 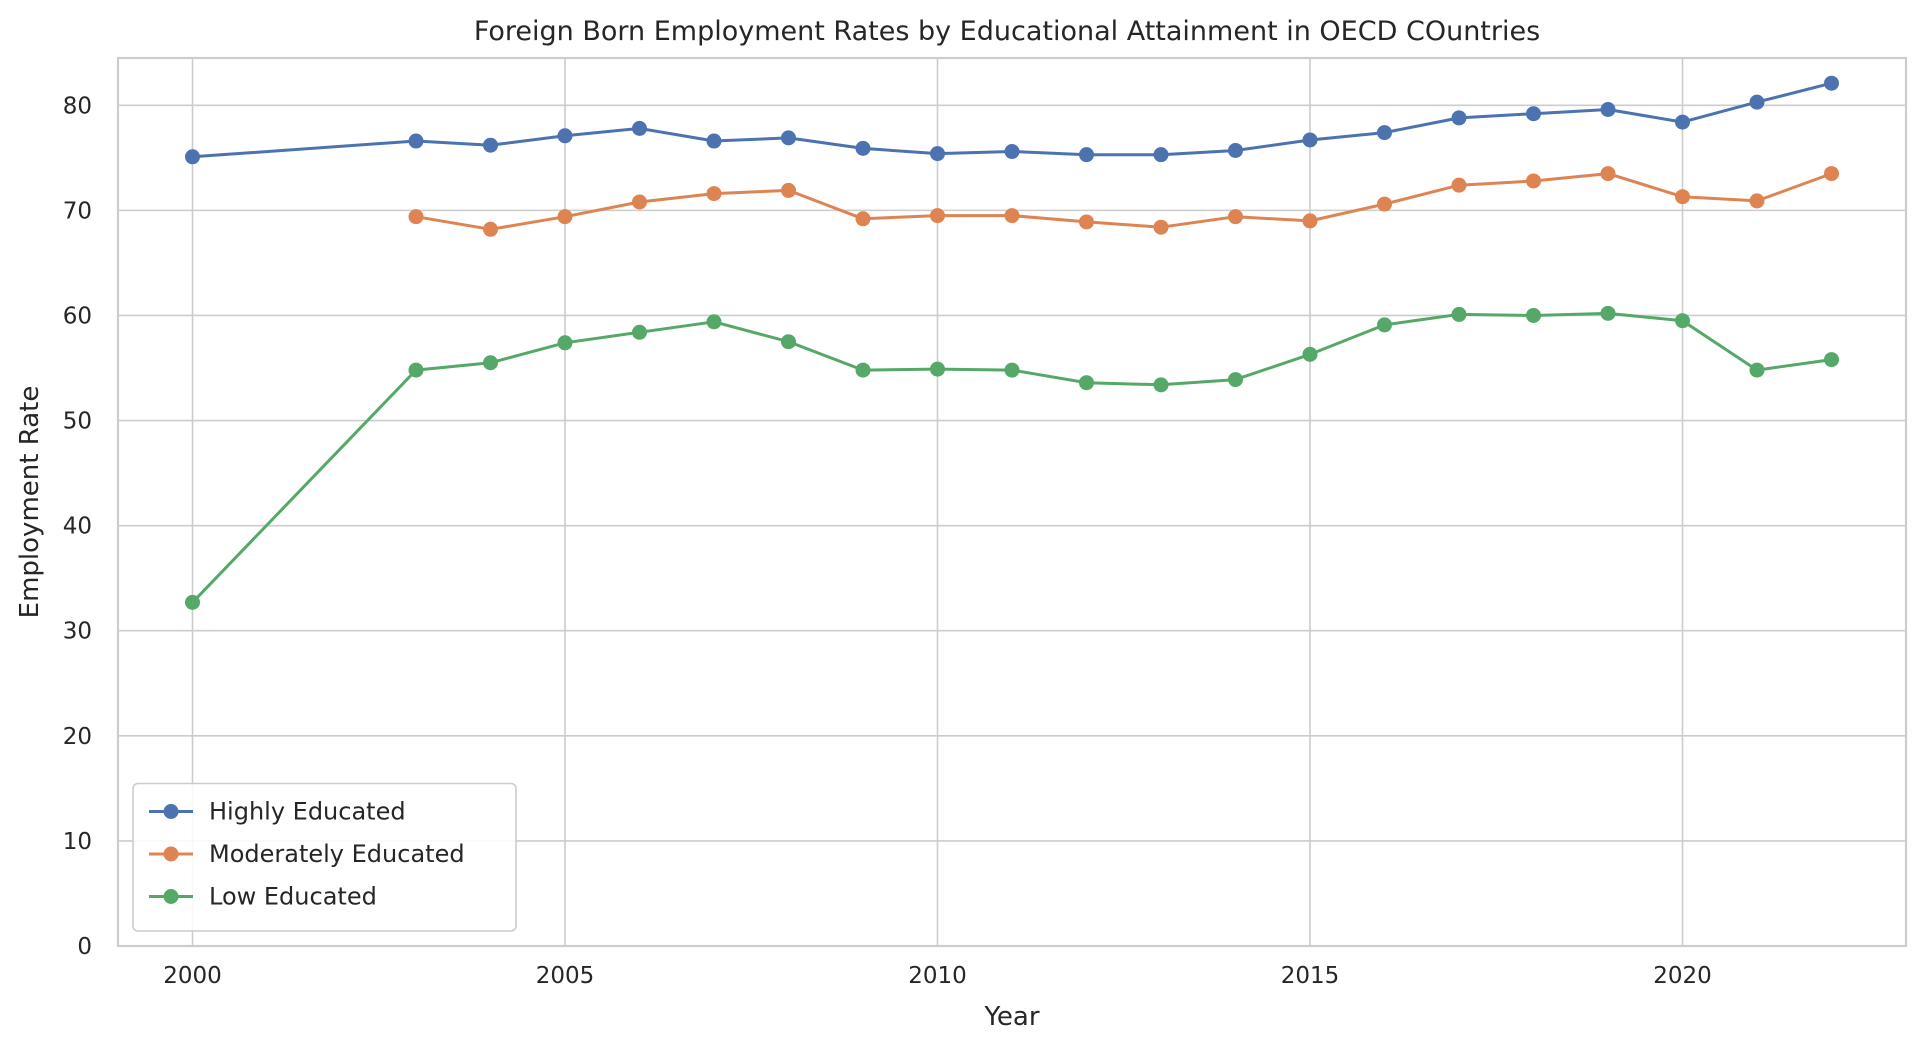 I want to click on y-tick-label: 80, so click(x=77, y=106).